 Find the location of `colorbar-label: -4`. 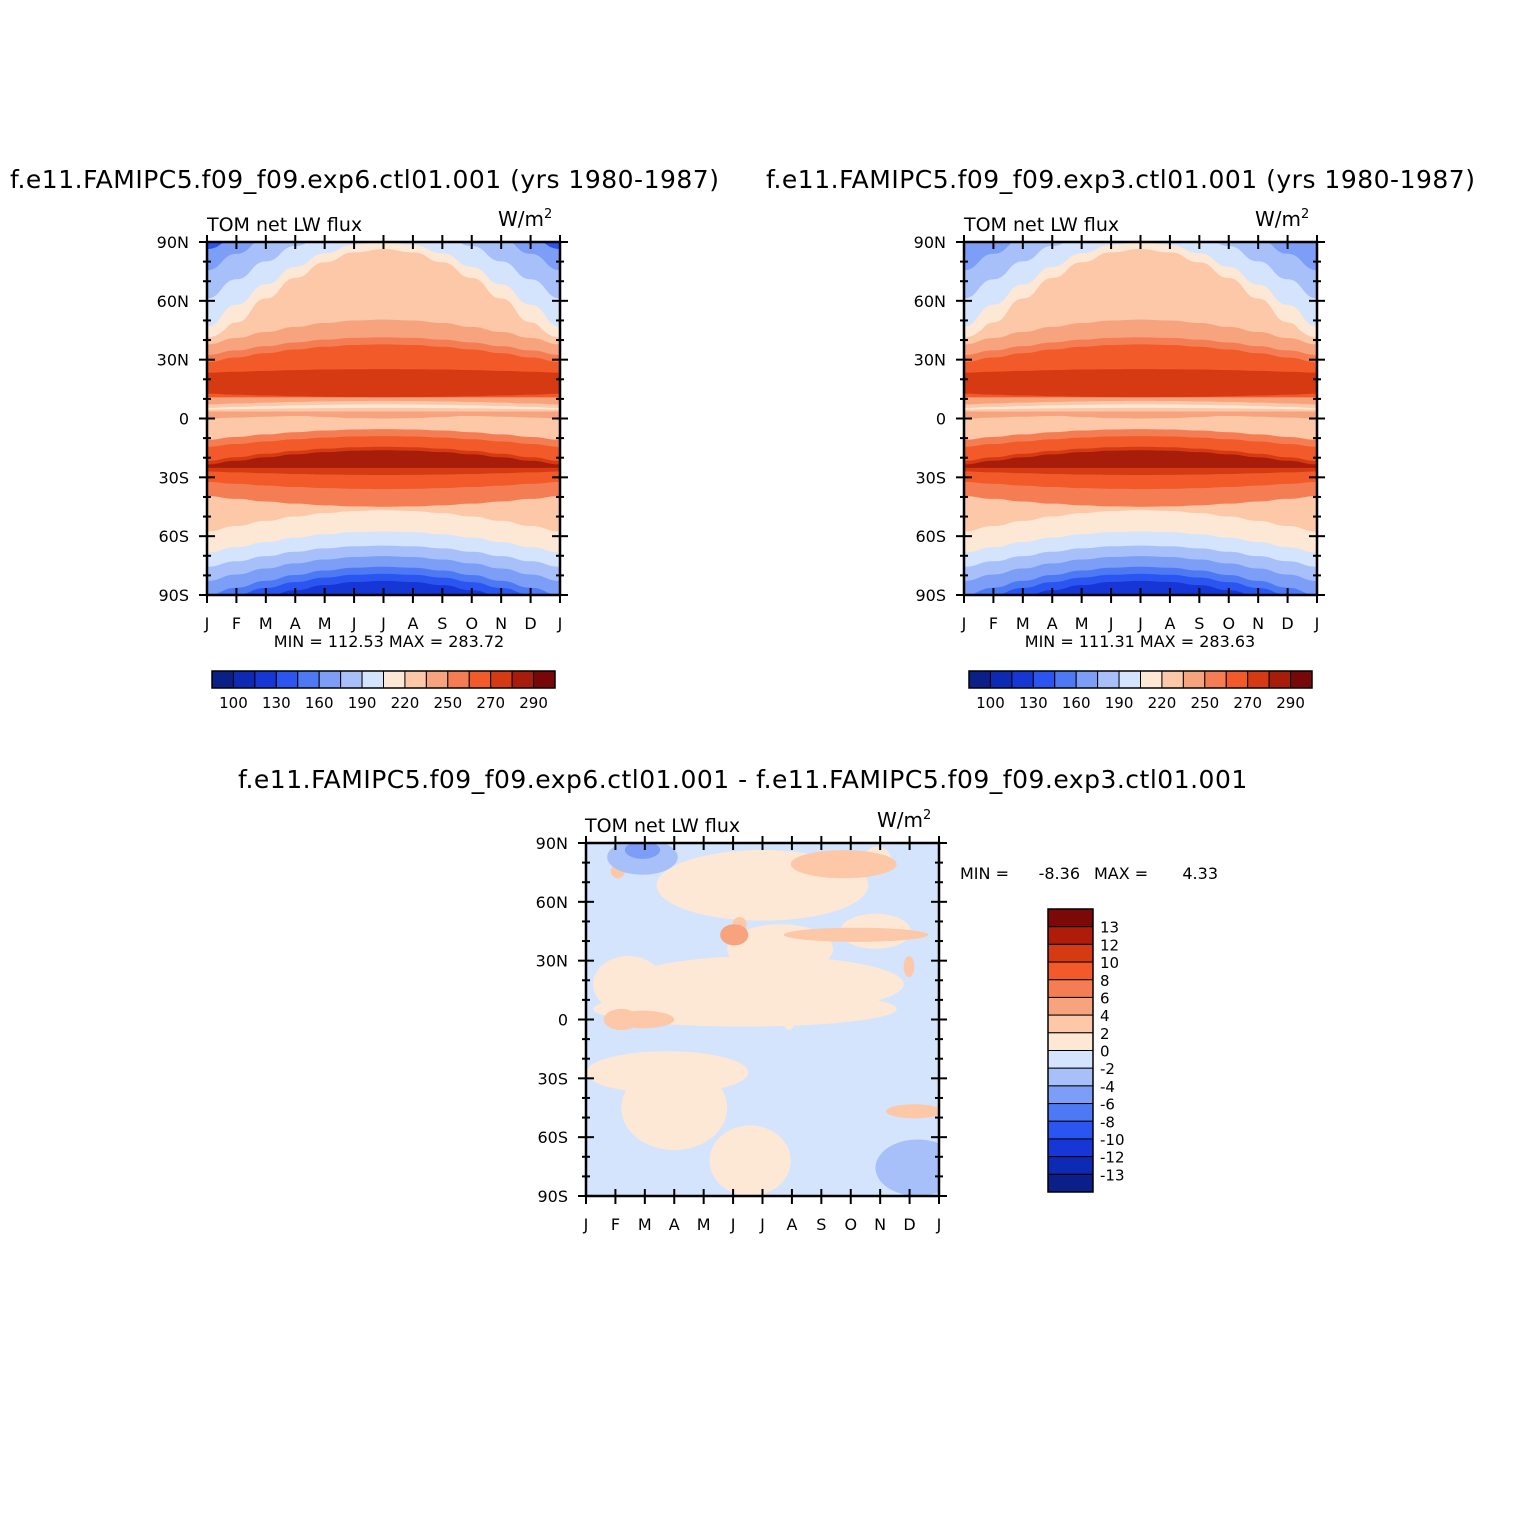

colorbar-label: -4 is located at coordinates (1107, 1087).